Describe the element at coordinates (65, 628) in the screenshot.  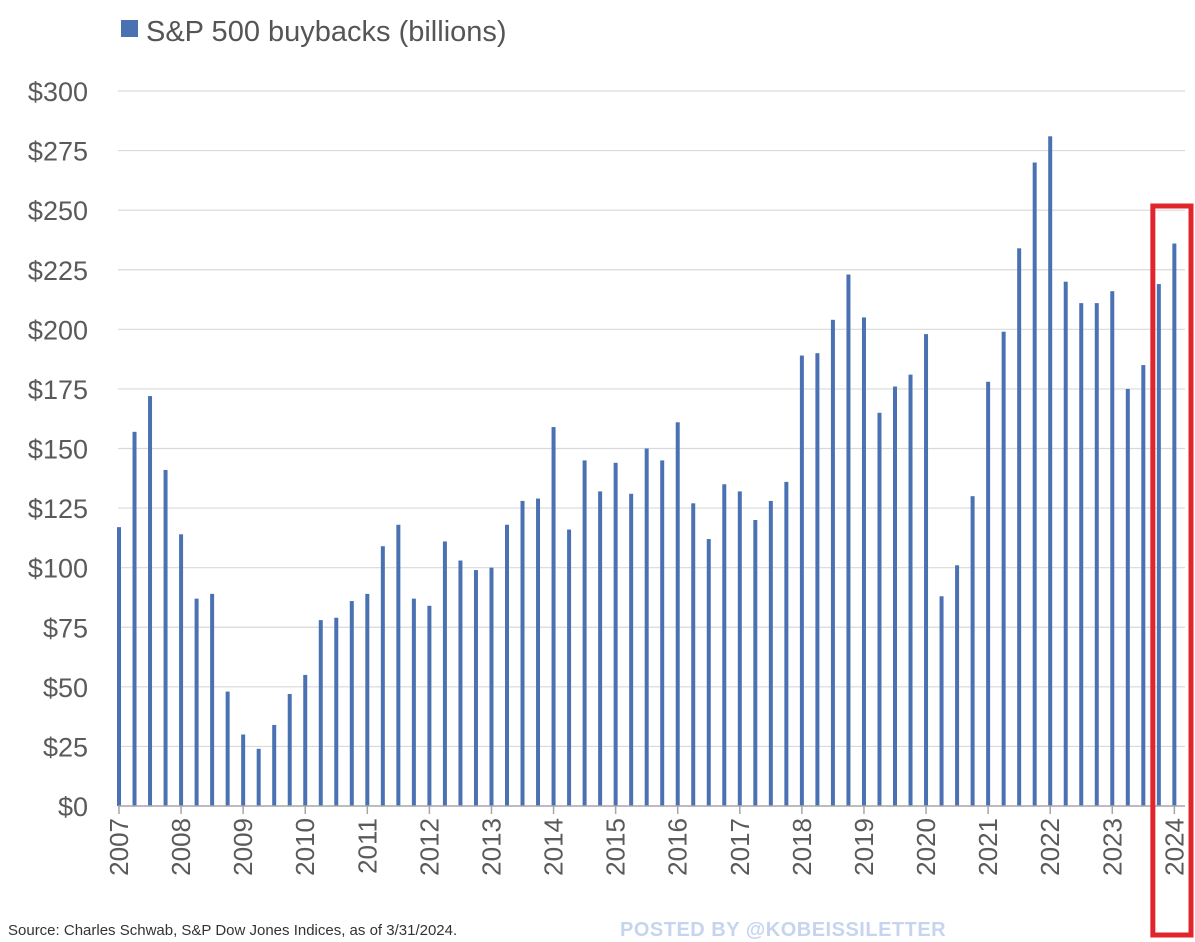
I see `y-tick-label: $75` at that location.